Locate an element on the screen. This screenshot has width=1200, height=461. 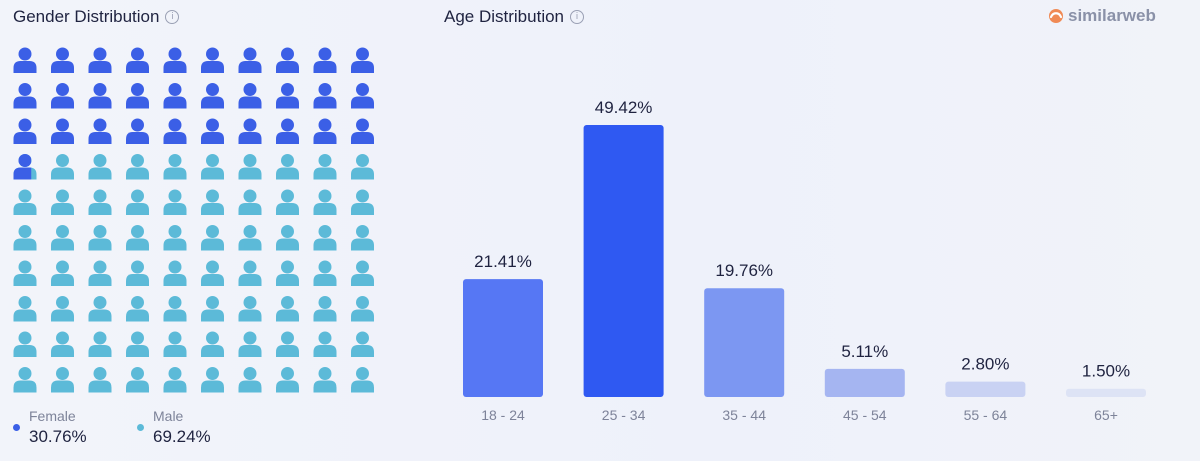
legend-female-dot is located at coordinates (16, 427).